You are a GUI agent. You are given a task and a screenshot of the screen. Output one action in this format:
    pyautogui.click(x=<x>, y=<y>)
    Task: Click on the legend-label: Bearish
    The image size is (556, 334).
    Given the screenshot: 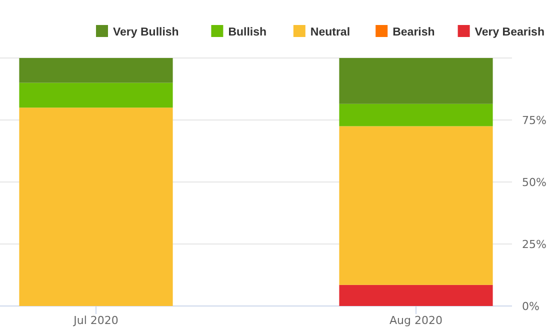 What is the action you would take?
    pyautogui.click(x=413, y=32)
    